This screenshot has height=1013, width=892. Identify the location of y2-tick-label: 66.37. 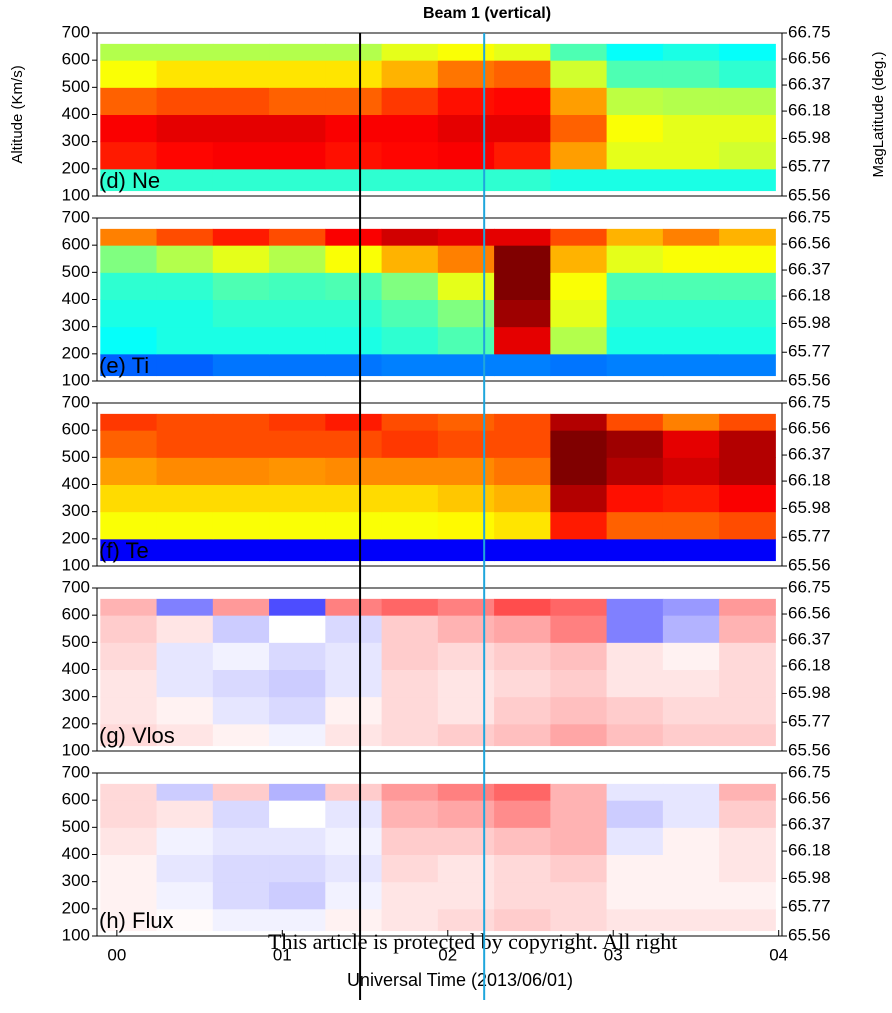
(809, 639).